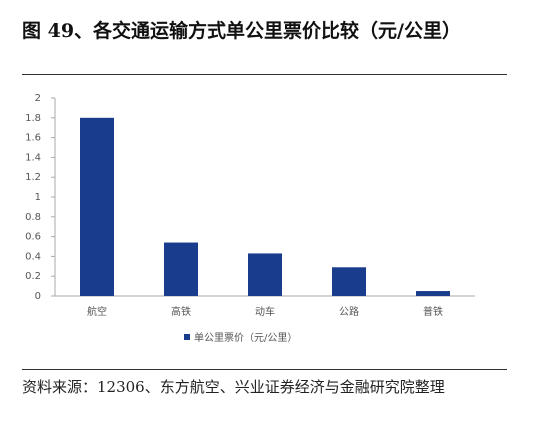 This screenshot has height=436, width=560. Describe the element at coordinates (33, 256) in the screenshot. I see `y-tick-label: 0.4` at that location.